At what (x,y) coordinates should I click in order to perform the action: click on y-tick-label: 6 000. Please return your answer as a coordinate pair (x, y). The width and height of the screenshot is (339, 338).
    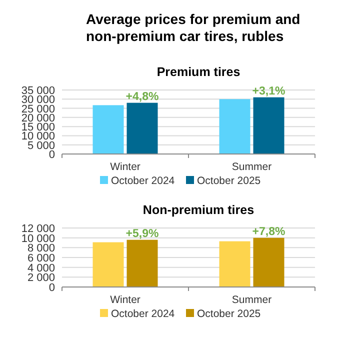
    Looking at the image, I should click on (41, 258).